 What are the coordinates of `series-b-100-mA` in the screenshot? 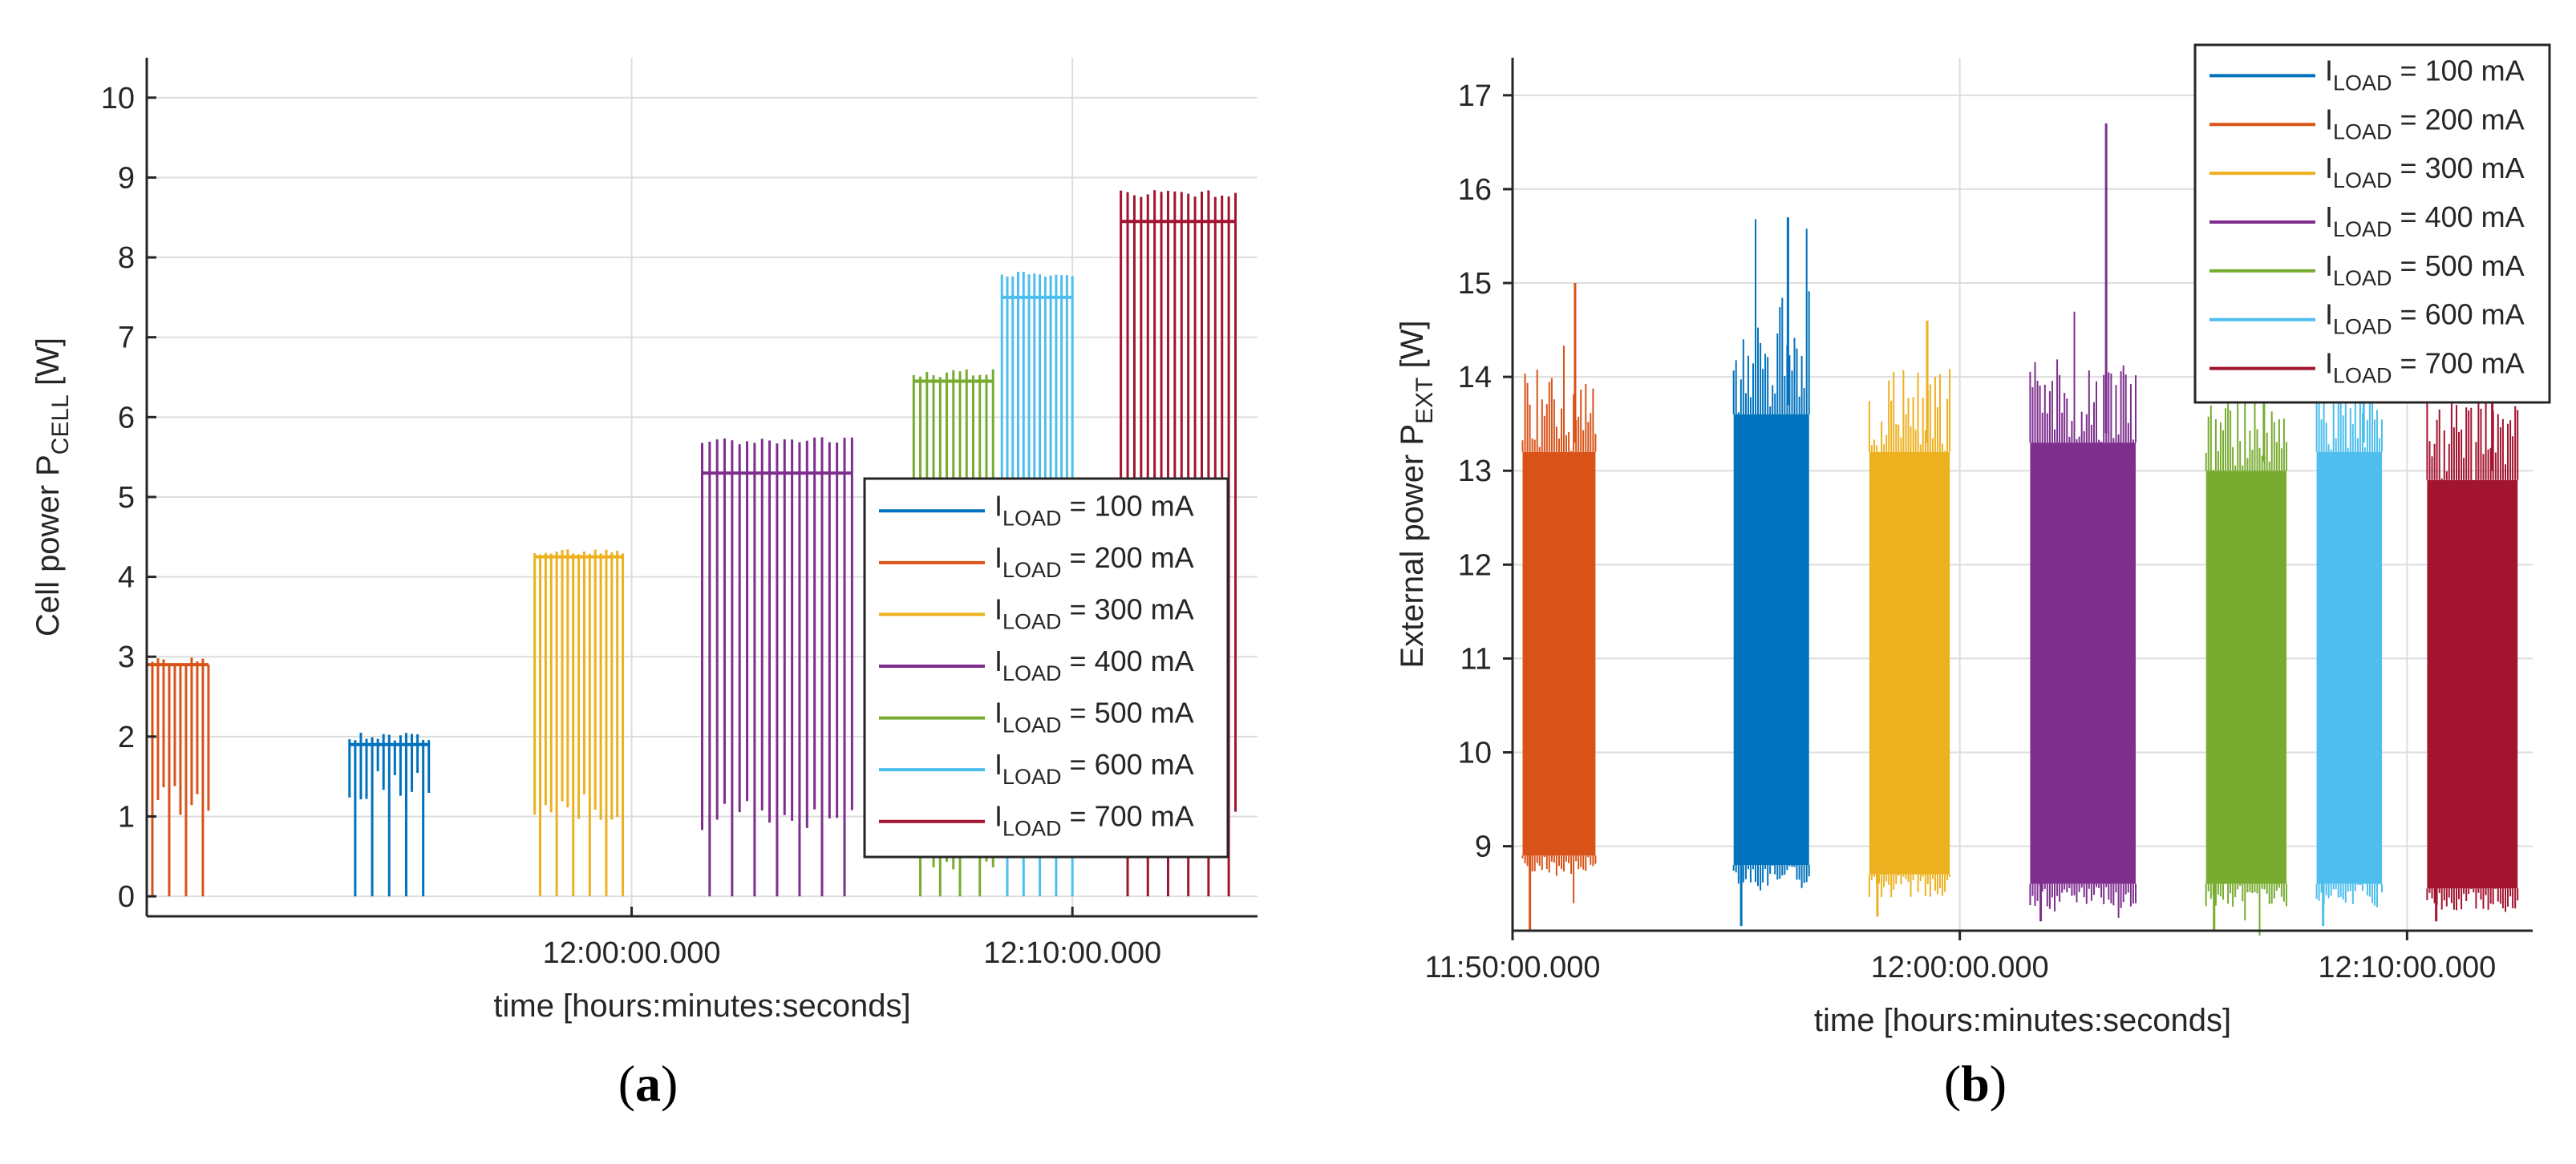 It's located at (1771, 572).